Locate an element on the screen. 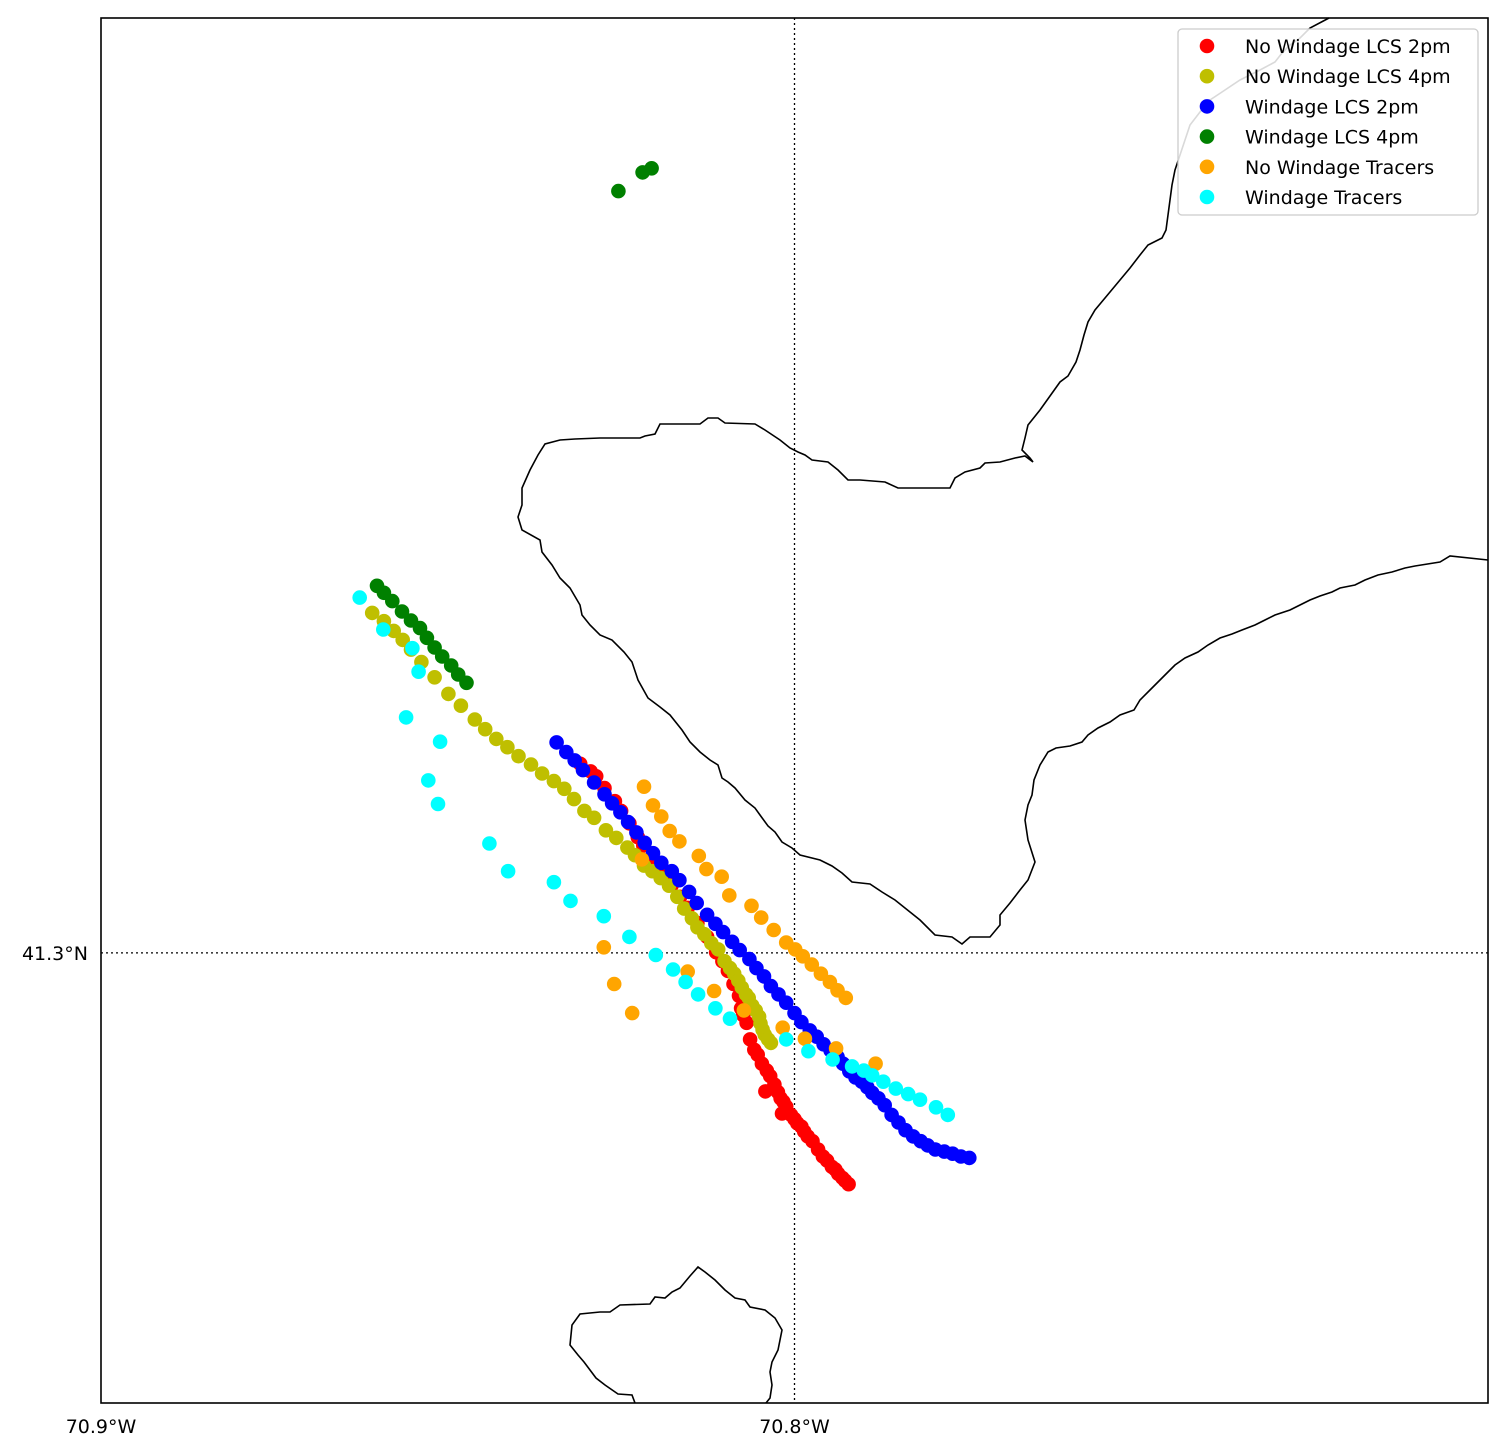 Image resolution: width=1507 pixels, height=1453 pixels. x-tick-label-1: 70.8°W is located at coordinates (794, 1427).